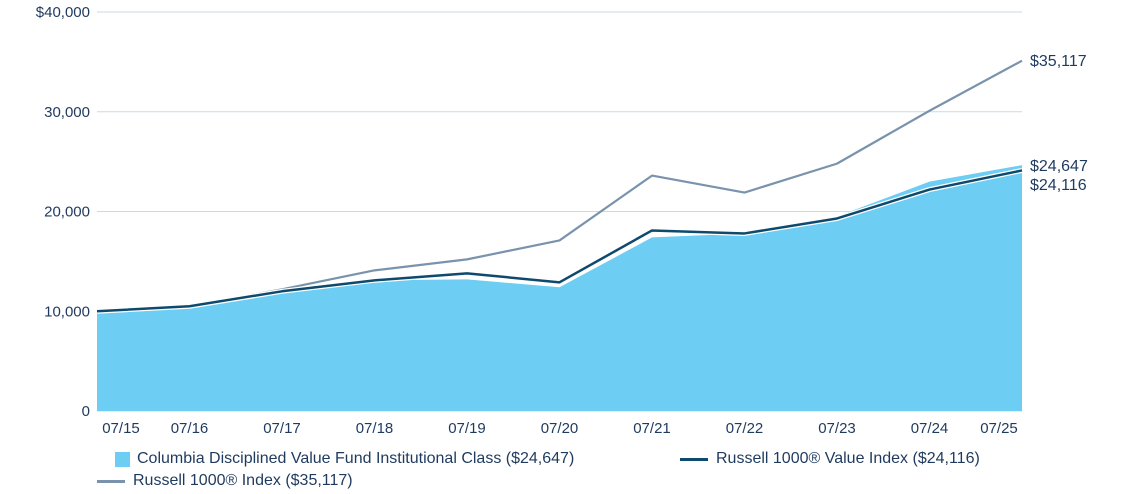 The width and height of the screenshot is (1121, 494). Describe the element at coordinates (67, 212) in the screenshot. I see `y-tick-label: 20,000` at that location.